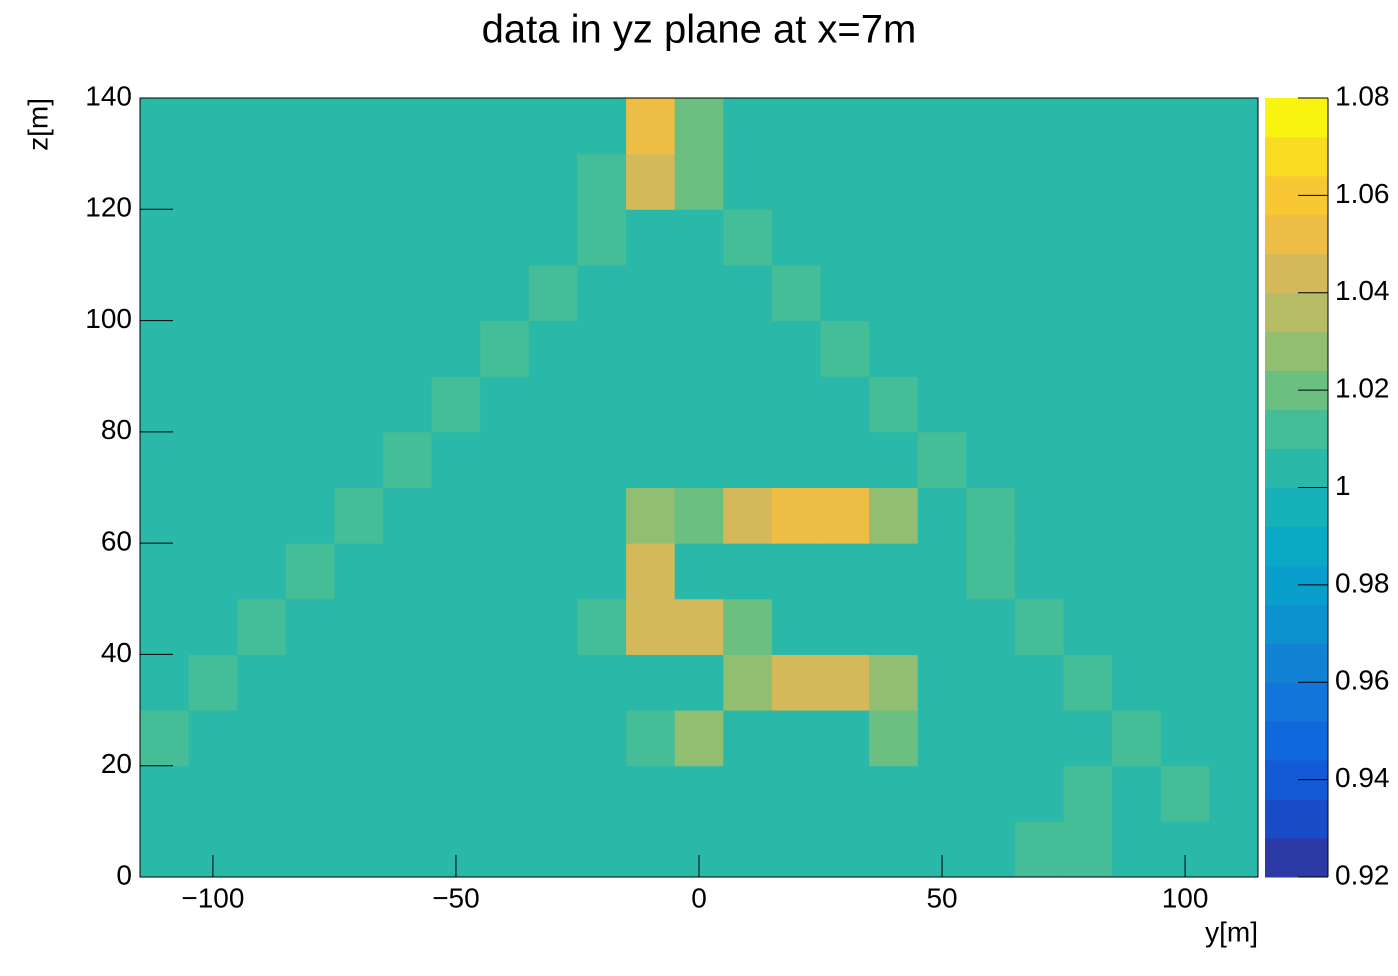 The image size is (1398, 976). What do you see at coordinates (941, 897) in the screenshot?
I see `x-tick-label: 50` at bounding box center [941, 897].